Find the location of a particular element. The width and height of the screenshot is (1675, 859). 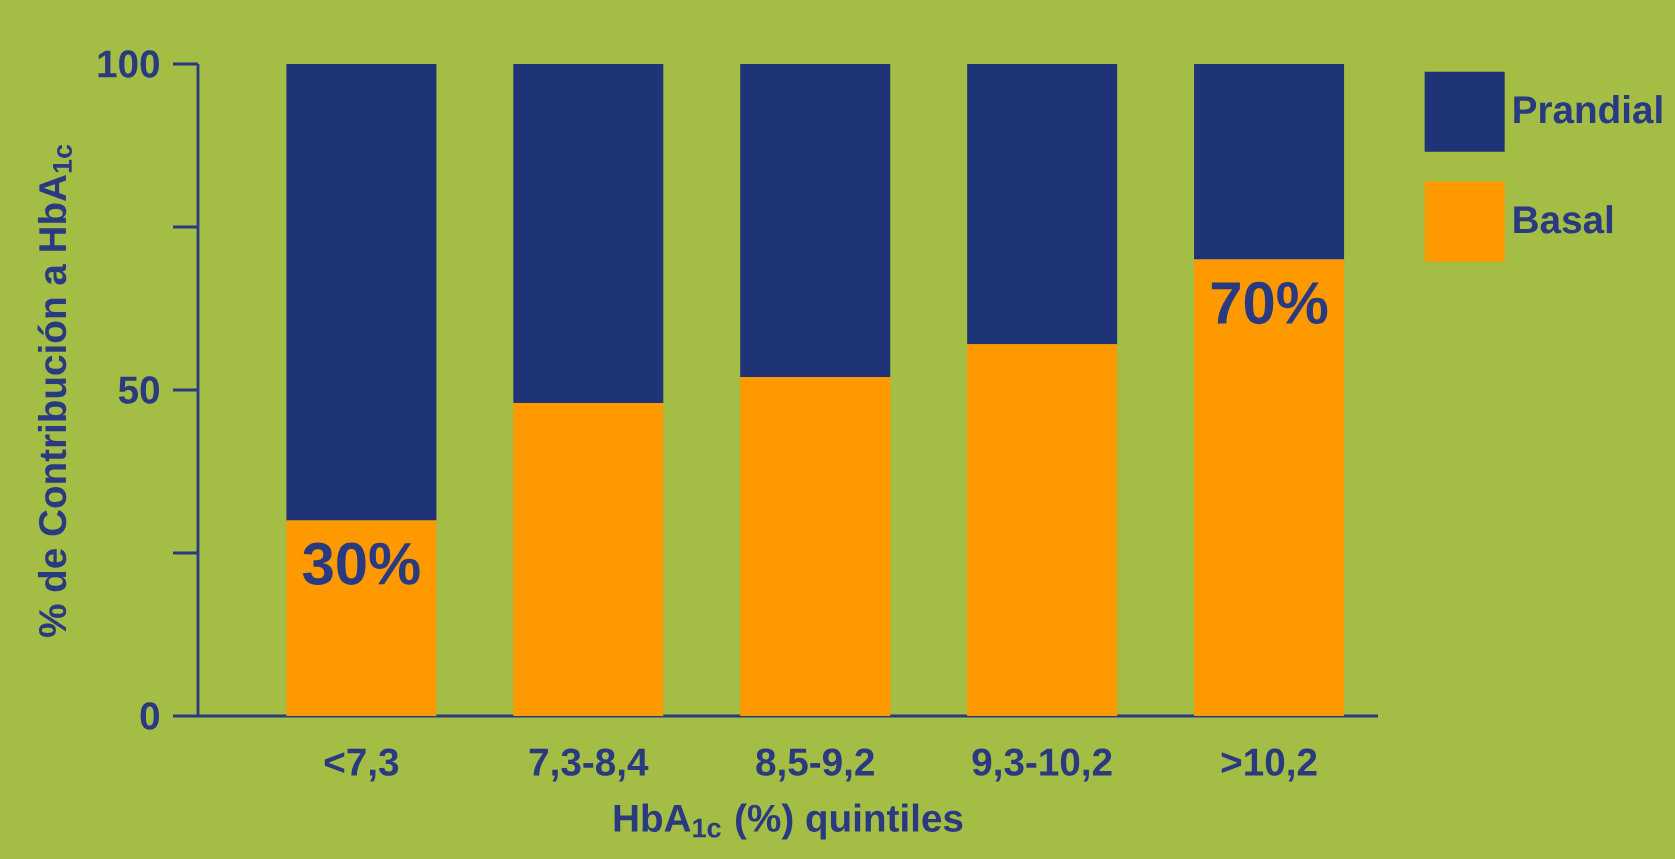

x-axis-title: HbA$_{1c}$ (%) quintiles is located at coordinates (788, 821).